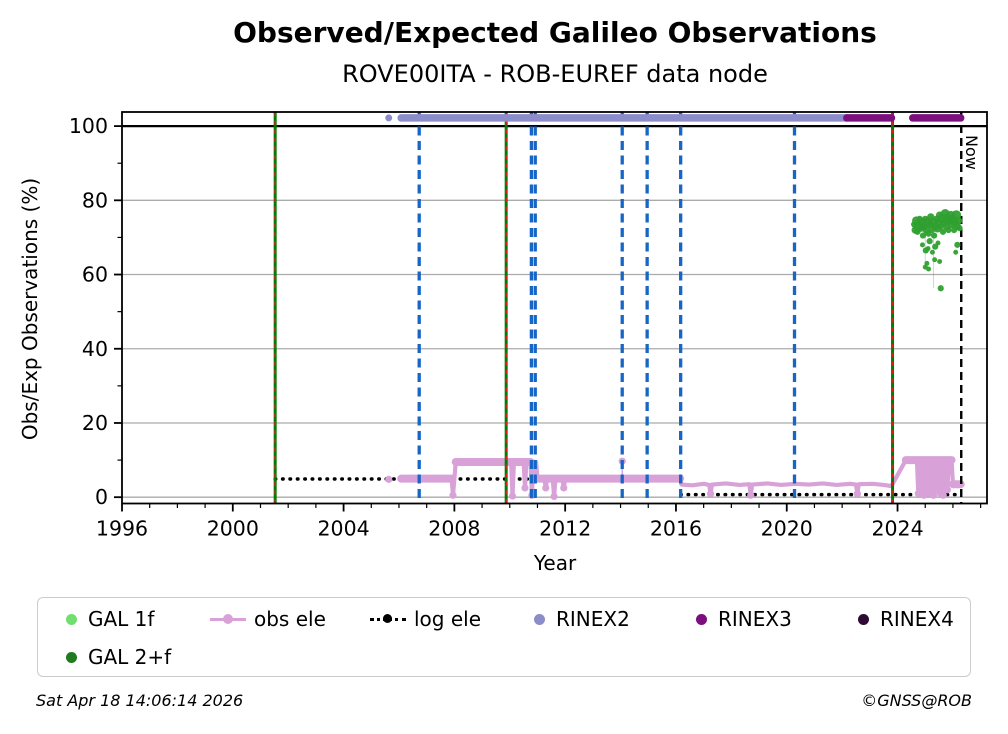 The width and height of the screenshot is (1008, 734). Describe the element at coordinates (343, 529) in the screenshot. I see `x-tick-label: 2004` at that location.